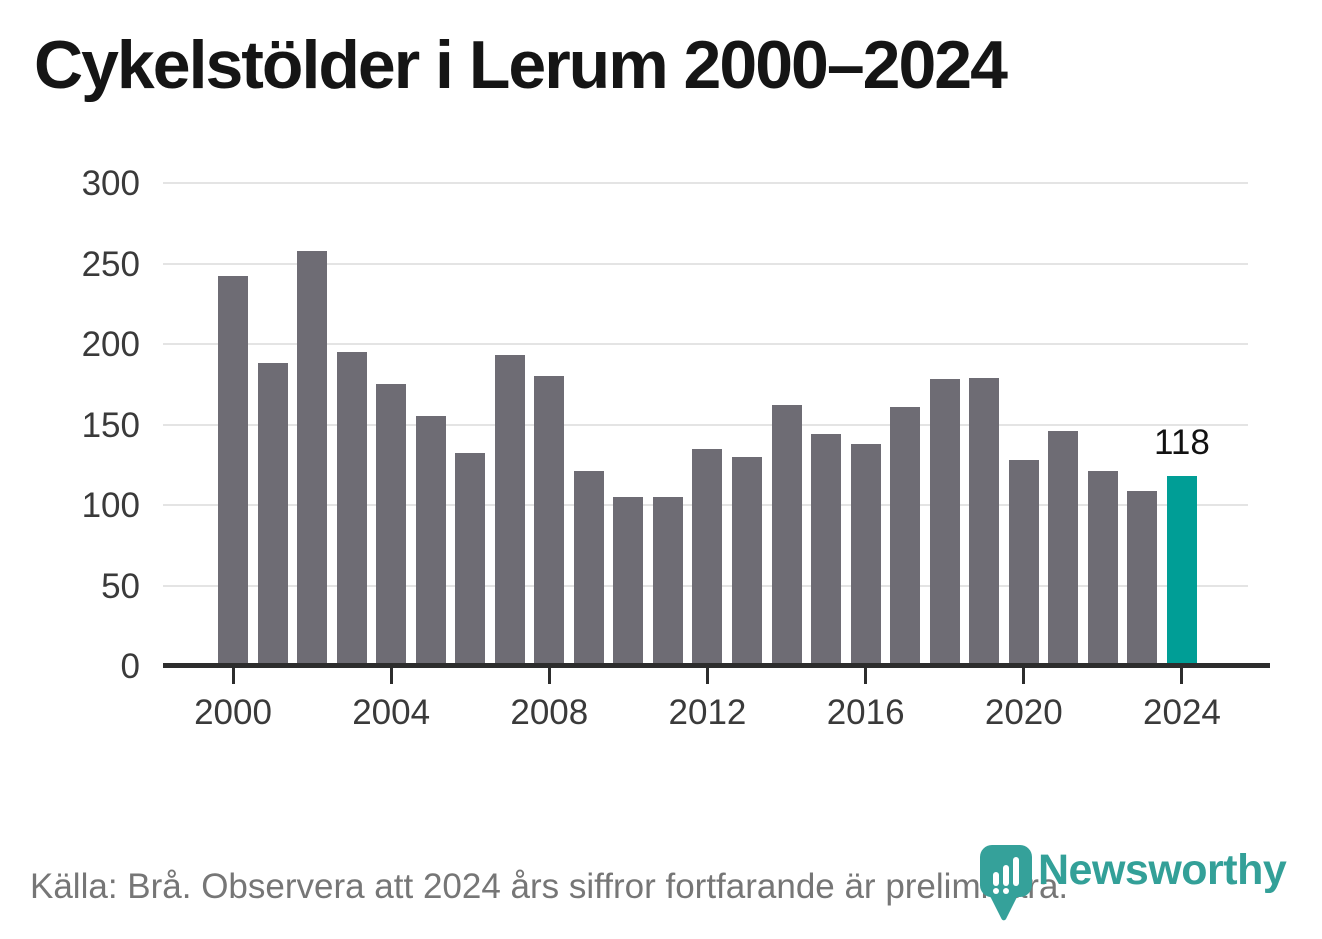 This screenshot has width=1322, height=939. What do you see at coordinates (110, 264) in the screenshot?
I see `y-axis-label: 250` at bounding box center [110, 264].